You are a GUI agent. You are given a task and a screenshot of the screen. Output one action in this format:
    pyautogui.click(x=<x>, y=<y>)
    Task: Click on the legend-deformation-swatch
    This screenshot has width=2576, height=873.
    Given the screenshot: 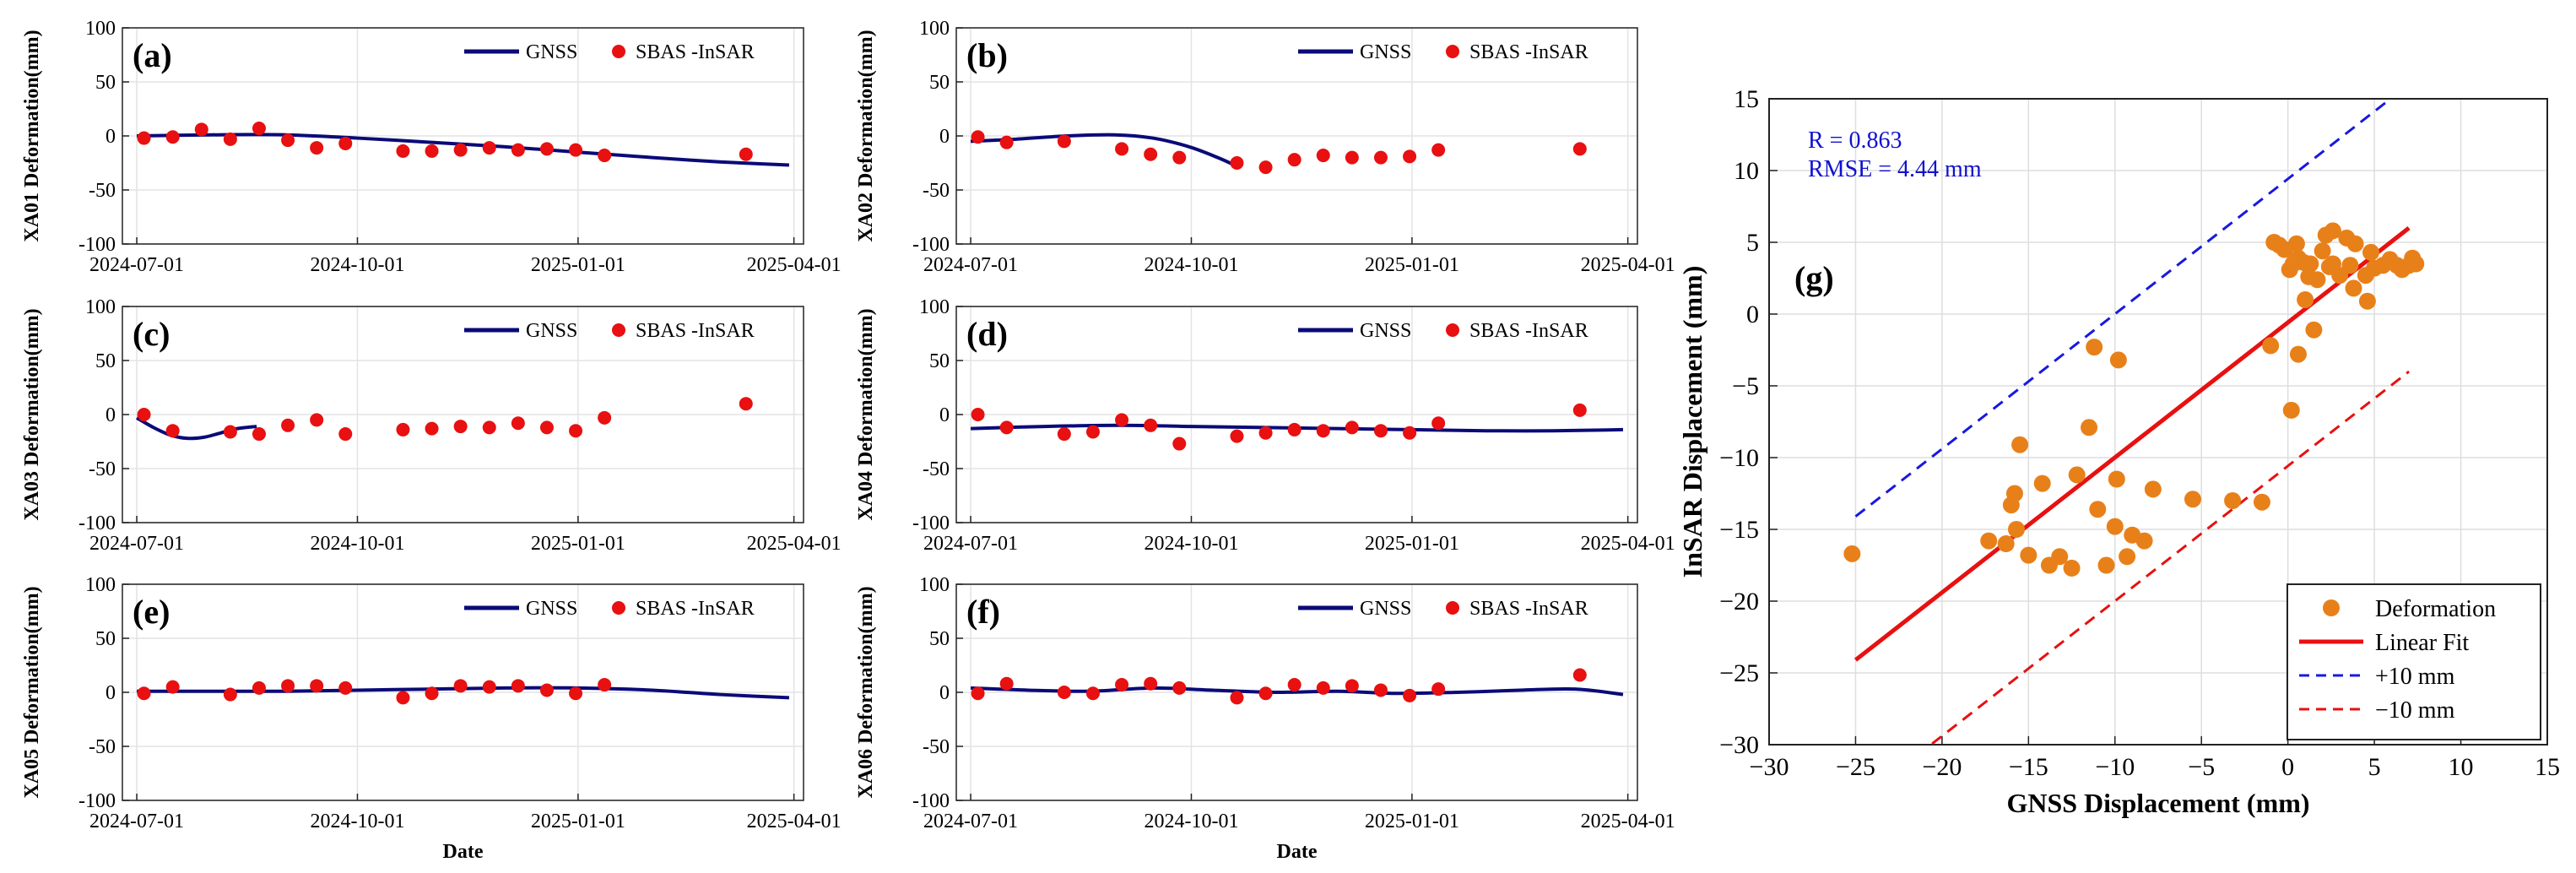 What is the action you would take?
    pyautogui.click(x=2331, y=607)
    